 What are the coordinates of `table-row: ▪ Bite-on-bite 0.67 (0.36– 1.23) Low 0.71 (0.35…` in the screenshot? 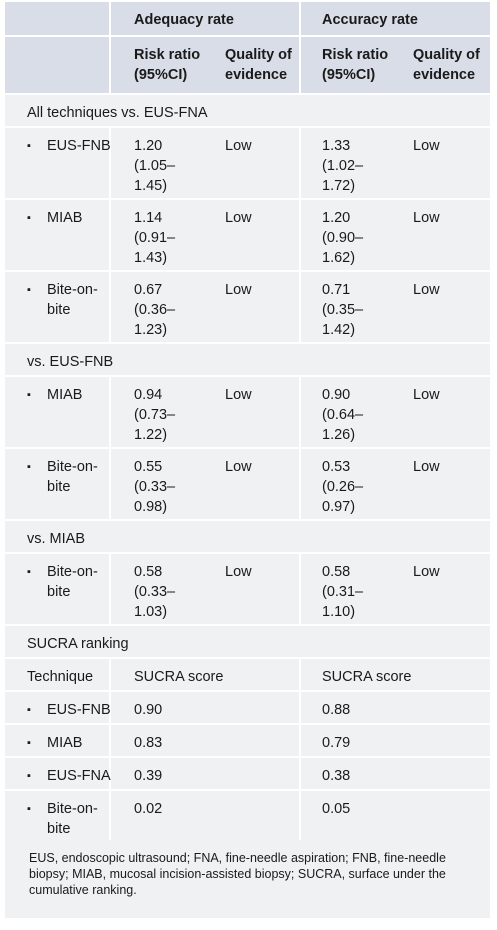 It's located at (247, 308).